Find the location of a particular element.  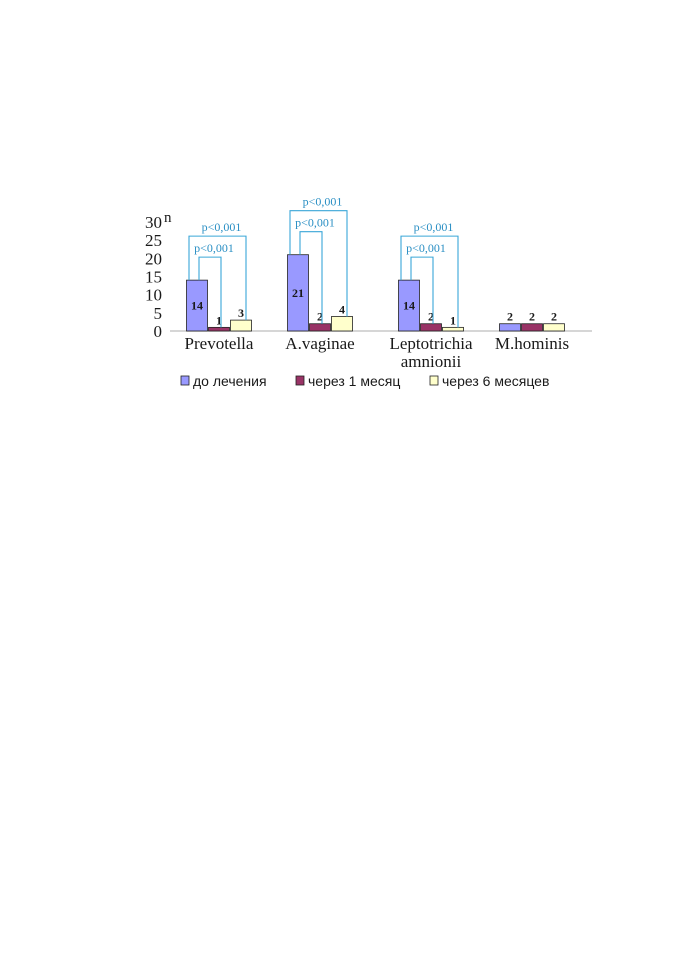

y-tick-label: 25 is located at coordinates (153, 240).